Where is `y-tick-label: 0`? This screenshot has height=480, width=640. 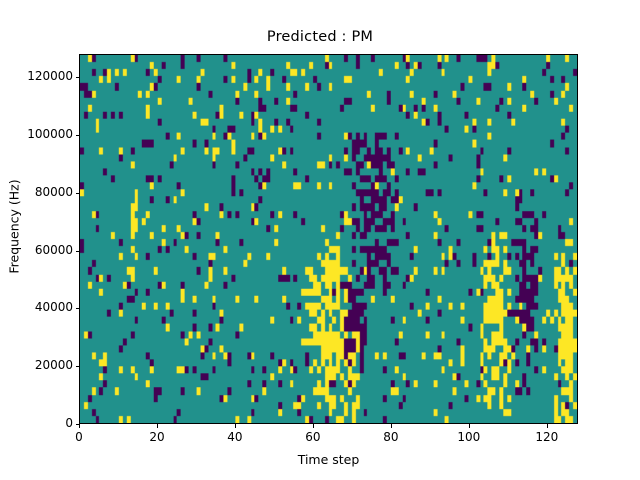
y-tick-label: 0 is located at coordinates (69, 423).